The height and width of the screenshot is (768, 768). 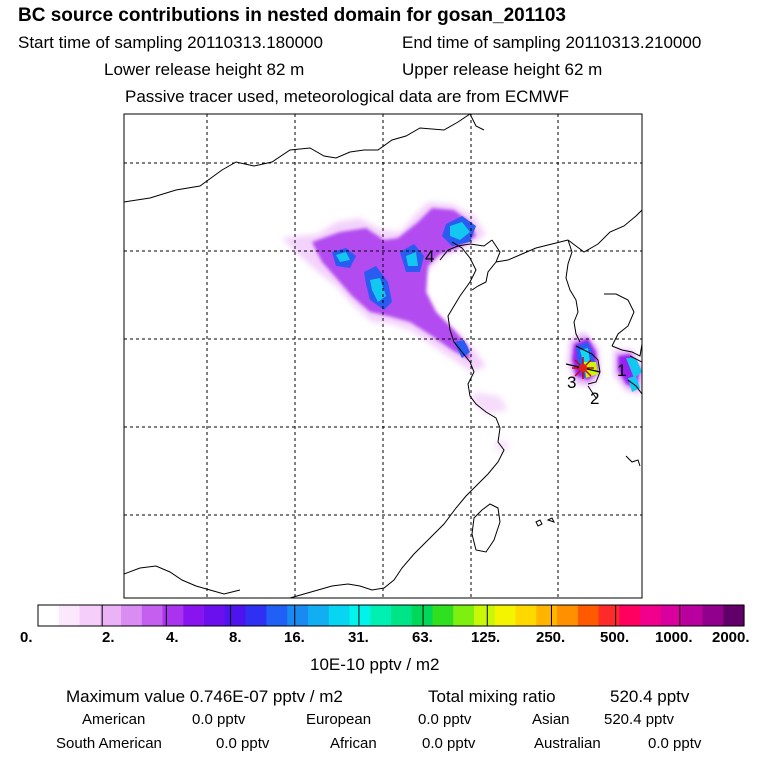 What do you see at coordinates (339, 719) in the screenshot?
I see `european-label: European` at bounding box center [339, 719].